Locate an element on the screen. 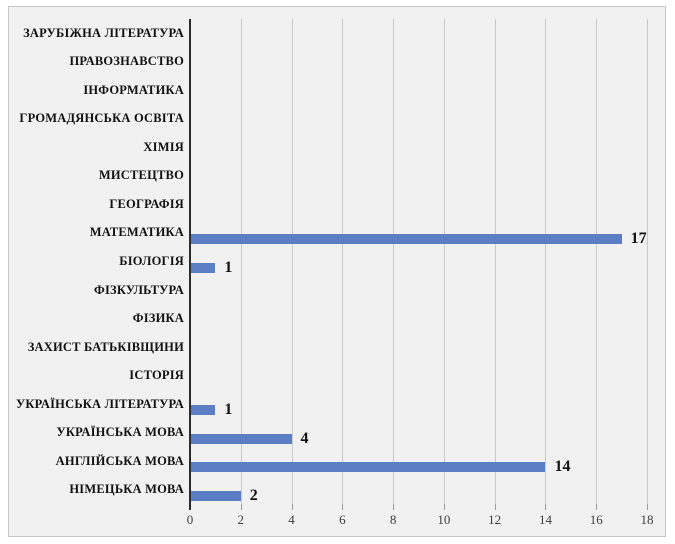 The height and width of the screenshot is (544, 675). x-axis-tick-label: 14 is located at coordinates (545, 519).